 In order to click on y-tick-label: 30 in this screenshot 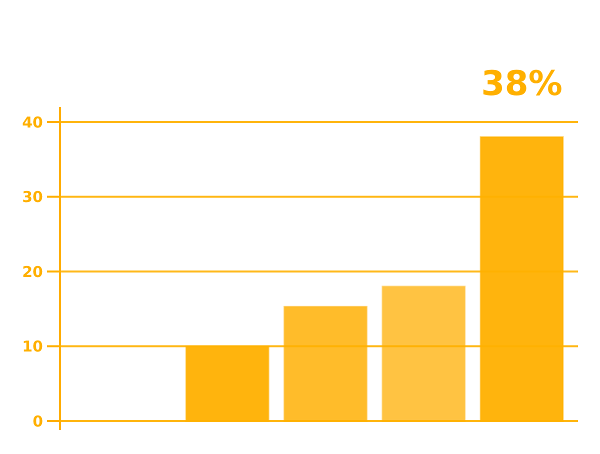, I will do `click(32, 197)`.